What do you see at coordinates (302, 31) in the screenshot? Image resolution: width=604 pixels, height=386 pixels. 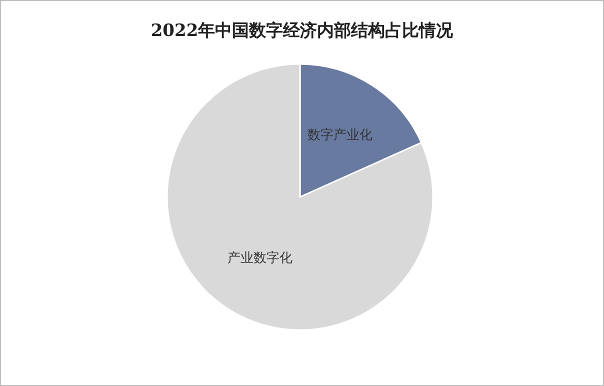 I see `chart-title: 2022年中国数字经济内部结构占比情况` at bounding box center [302, 31].